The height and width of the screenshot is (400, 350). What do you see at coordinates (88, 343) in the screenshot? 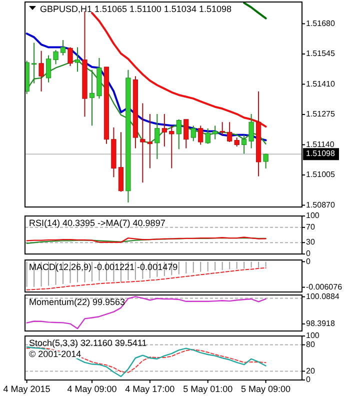
I see `chart-title: Stoch(5,3,3) 32.1160 39.5411` at bounding box center [88, 343].